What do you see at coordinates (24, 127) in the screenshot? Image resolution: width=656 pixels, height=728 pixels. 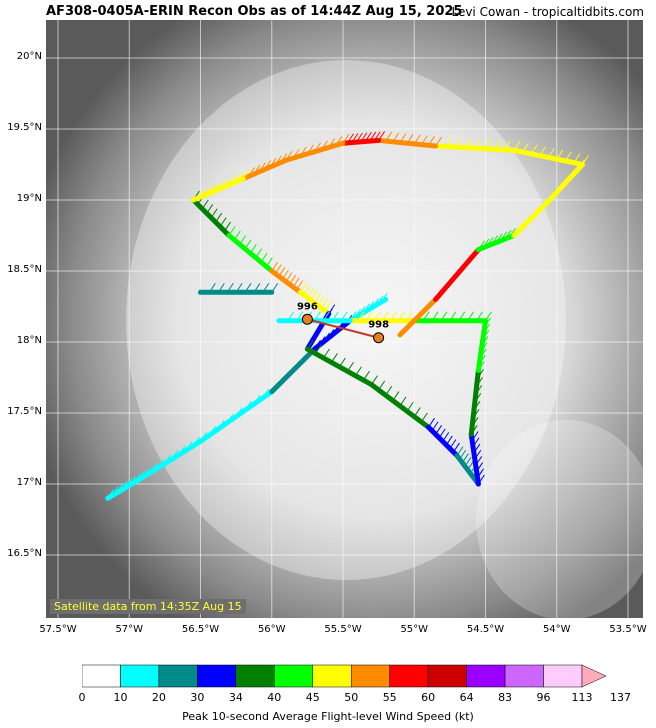 I see `lat-label: 19.5°N` at bounding box center [24, 127].